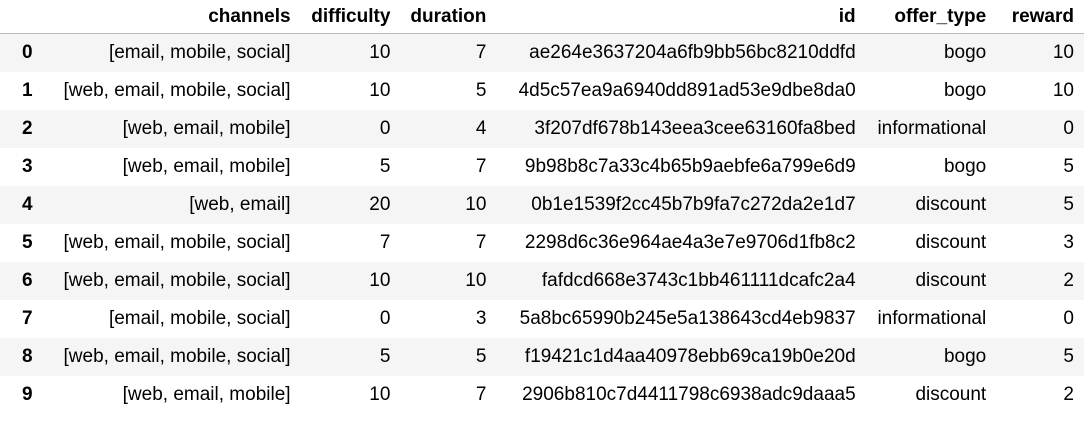  What do you see at coordinates (931, 17) in the screenshot?
I see `column-header-offer-type: offer_type` at bounding box center [931, 17].